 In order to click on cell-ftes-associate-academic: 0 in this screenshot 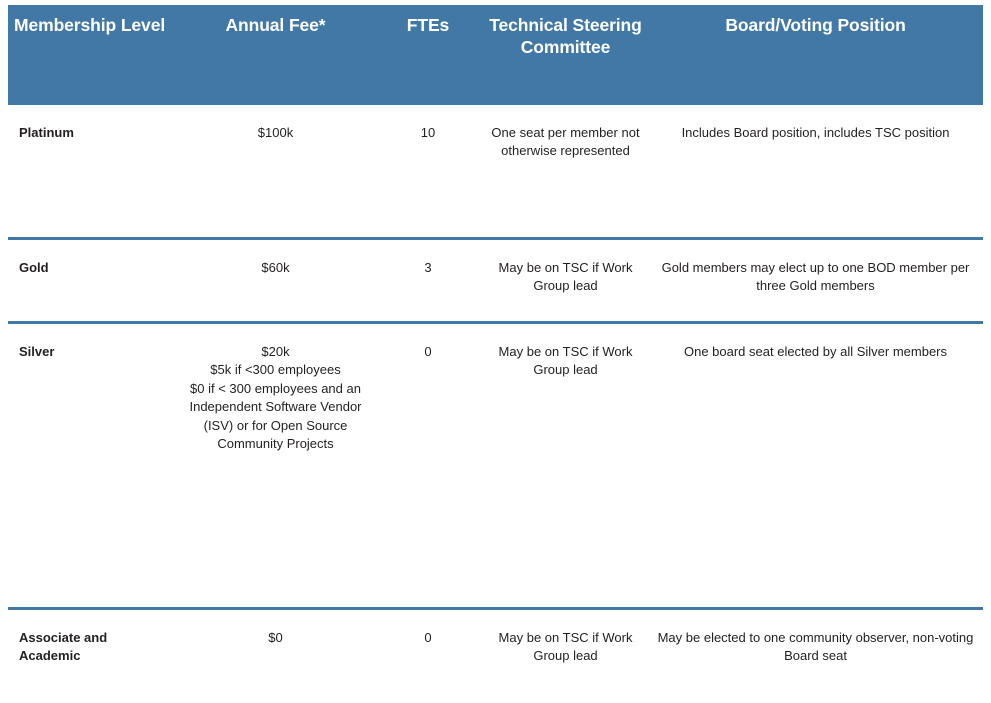, I will do `click(428, 656)`.